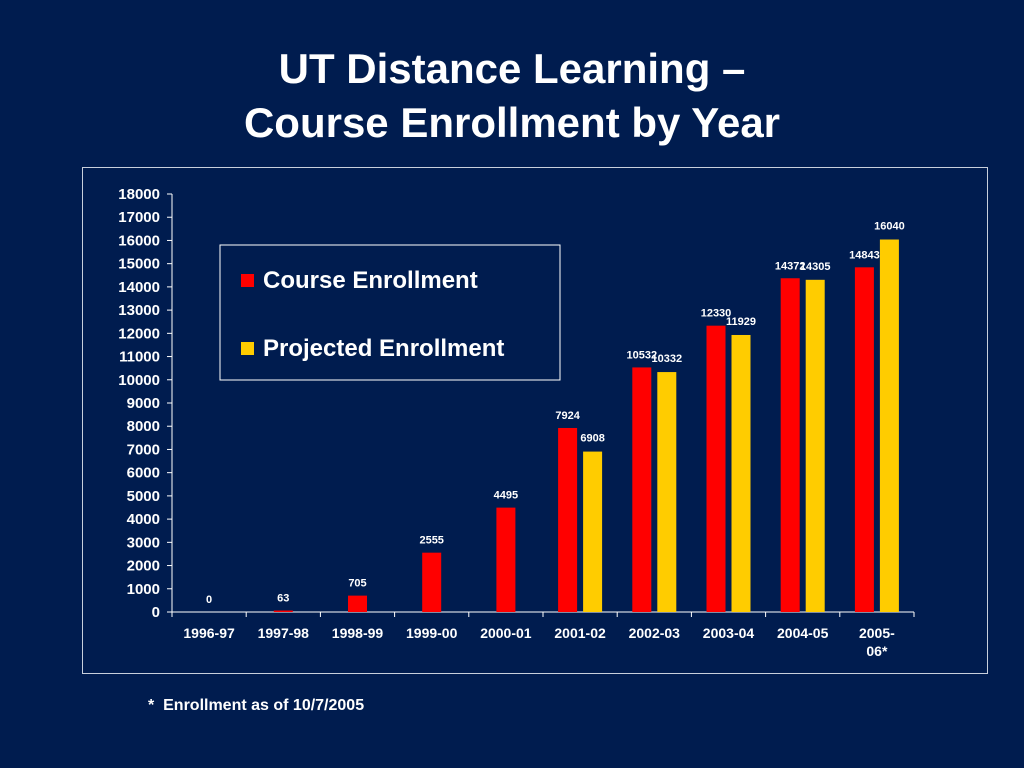 The image size is (1024, 768). I want to click on title-line-2: Course Enrollment by Year, so click(512, 122).